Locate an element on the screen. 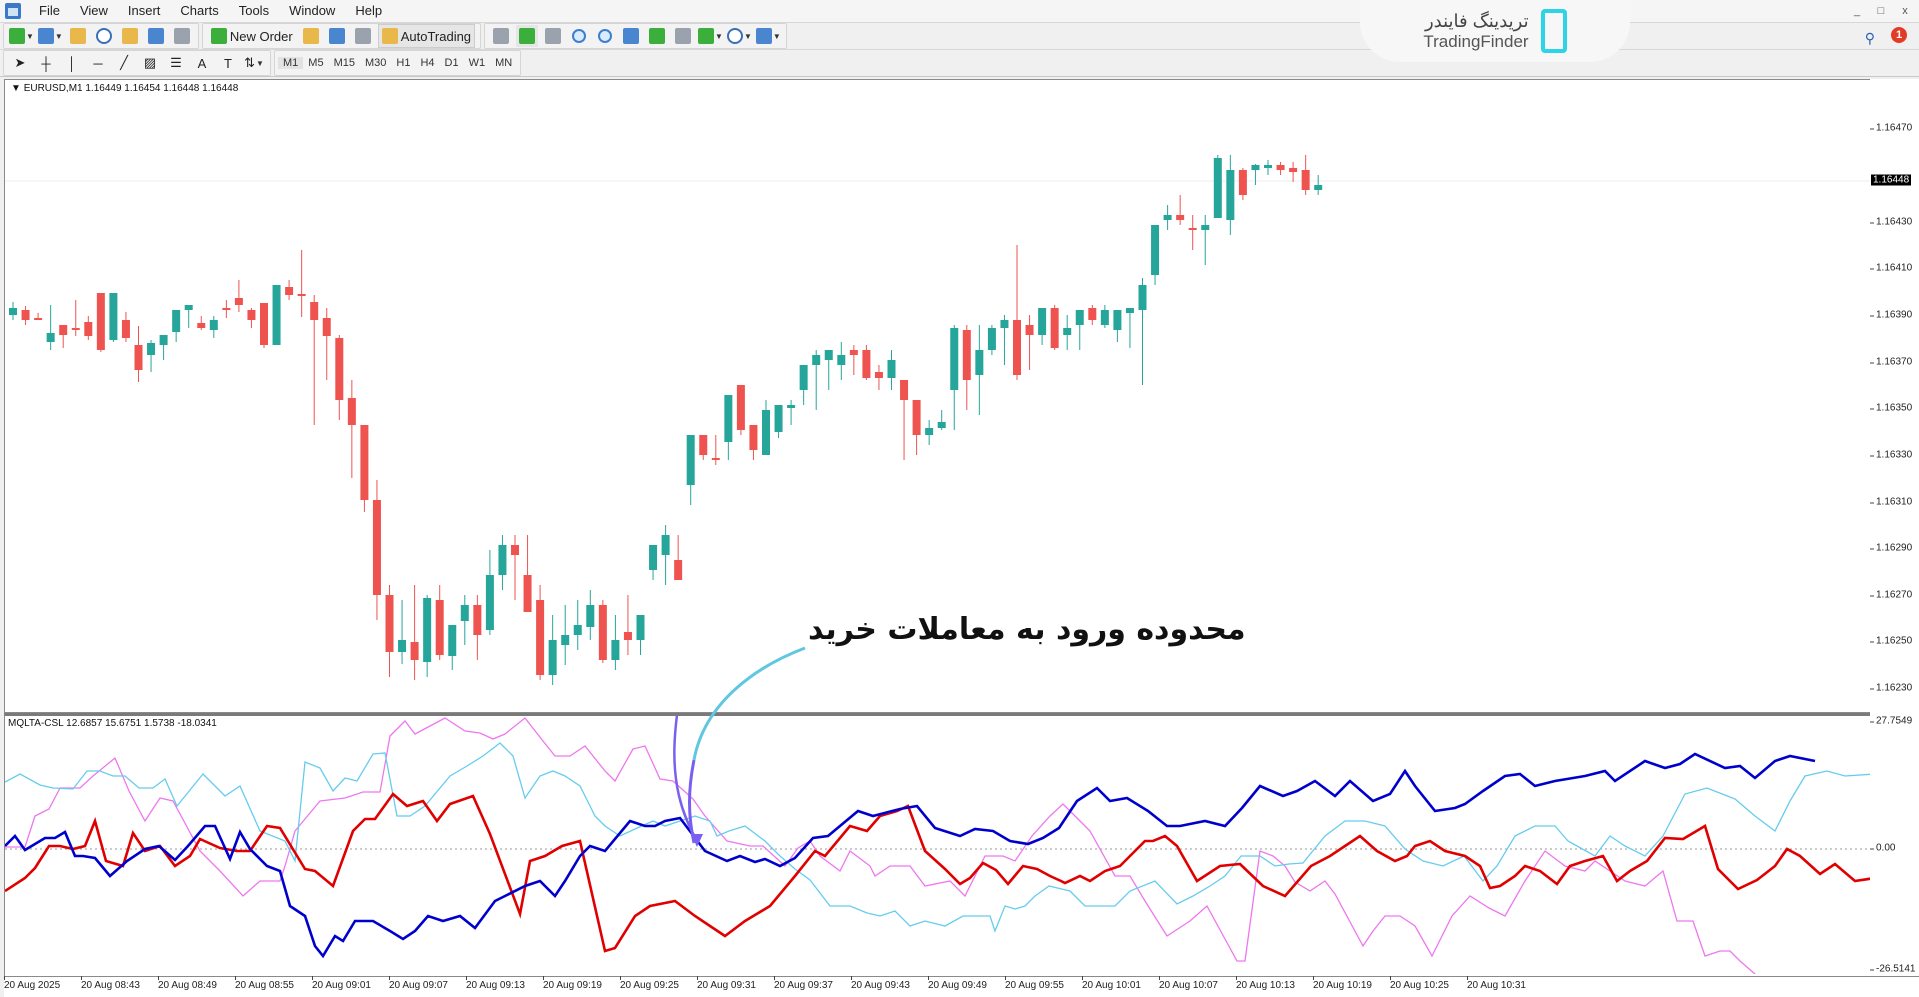  new-chart-button: ▼ is located at coordinates (21, 36).